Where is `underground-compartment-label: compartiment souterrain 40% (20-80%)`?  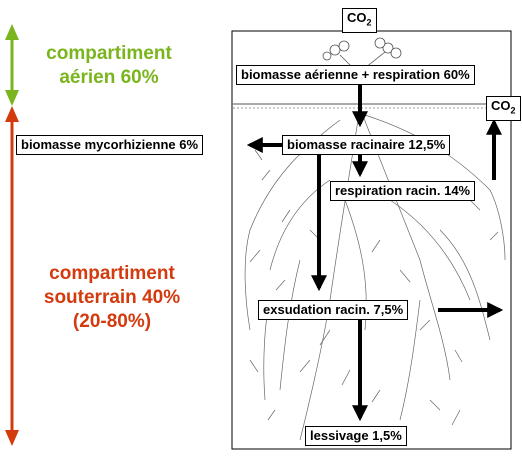 underground-compartment-label: compartiment souterrain 40% (20-80%) is located at coordinates (112, 298).